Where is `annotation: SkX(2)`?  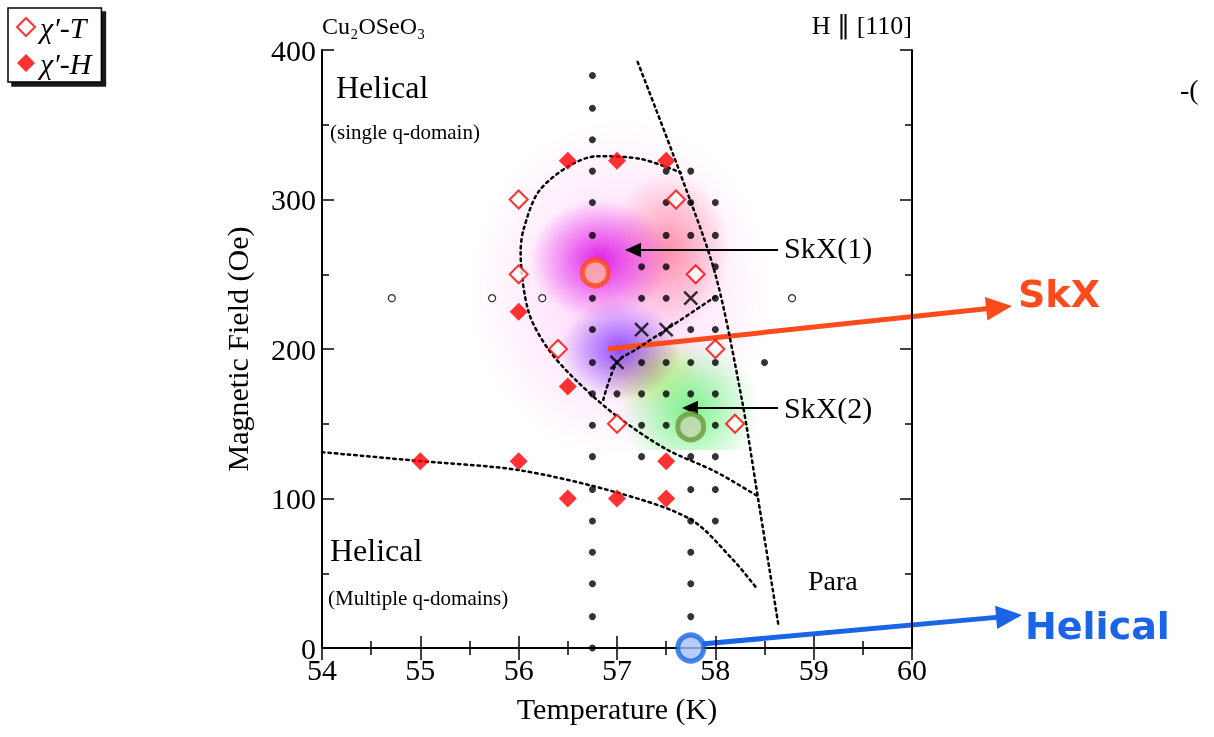
annotation: SkX(2) is located at coordinates (828, 407).